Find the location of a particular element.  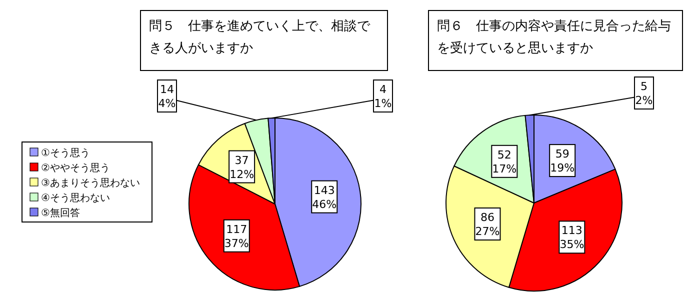

legend-label: ⑤無回答 is located at coordinates (60, 213).